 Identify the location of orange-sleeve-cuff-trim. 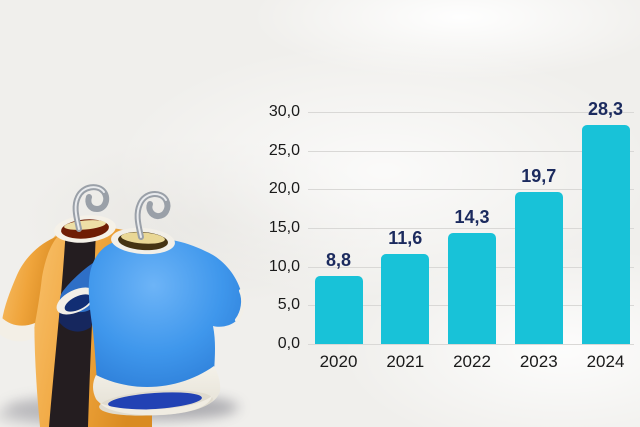
(17, 329).